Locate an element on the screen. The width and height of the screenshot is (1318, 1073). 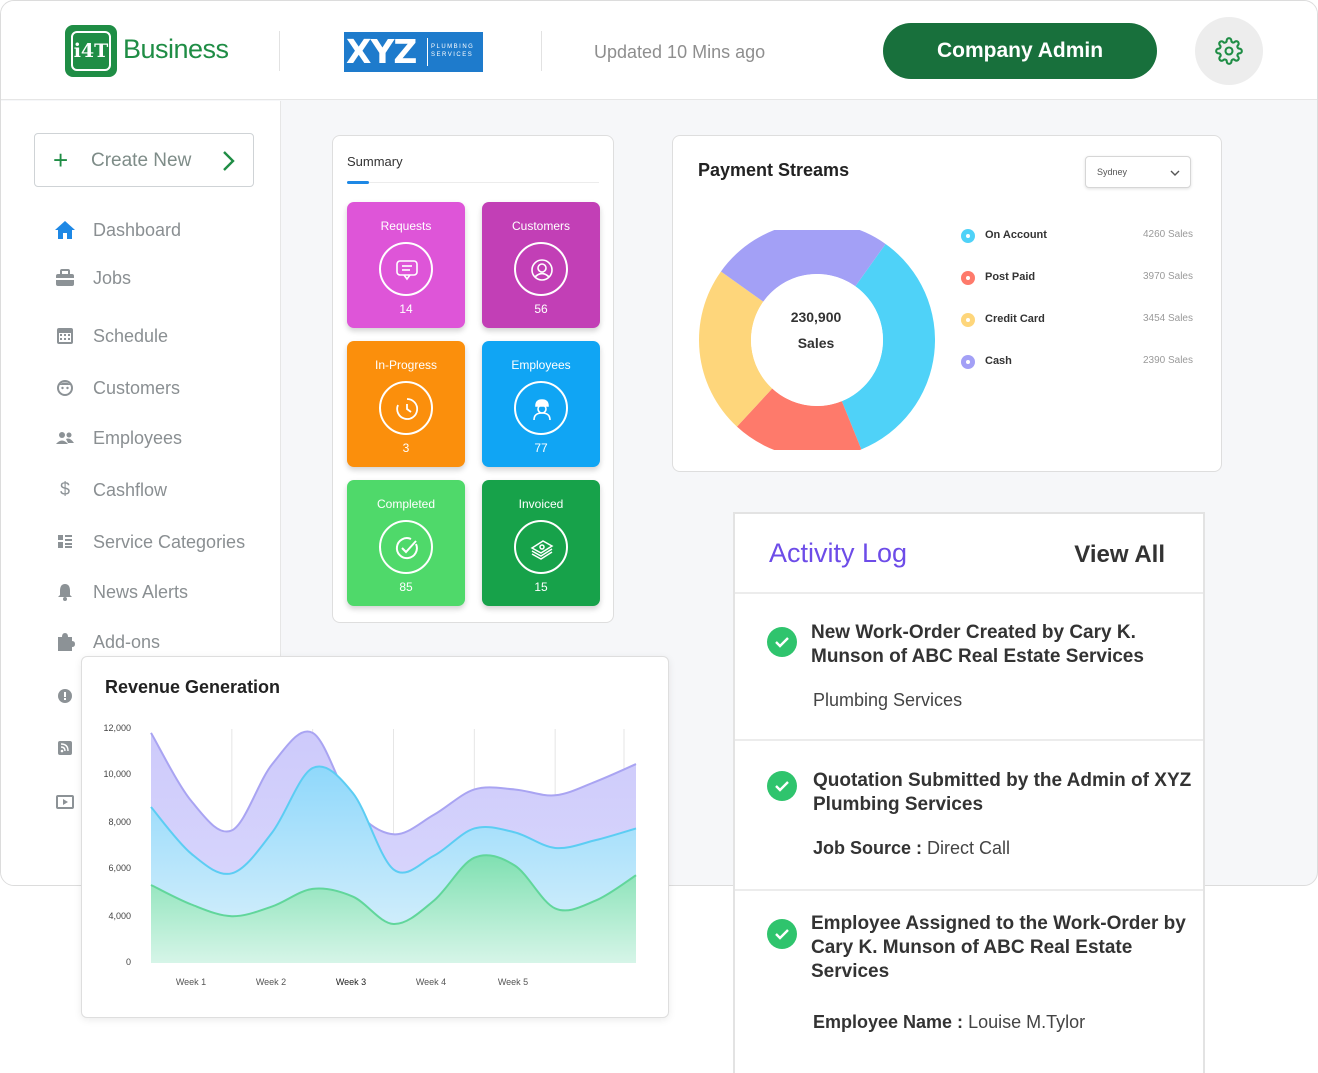
sidebar-item-label: Customers is located at coordinates (137, 388).